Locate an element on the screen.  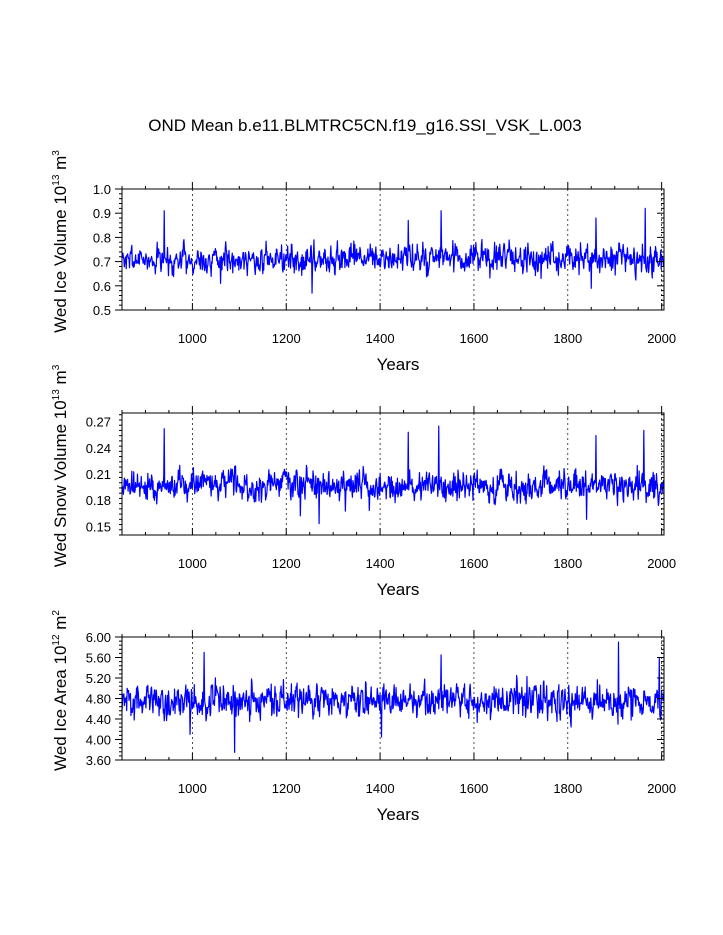
y-axis-label: Wed Ice Area 1012 m2 is located at coordinates (60, 690).